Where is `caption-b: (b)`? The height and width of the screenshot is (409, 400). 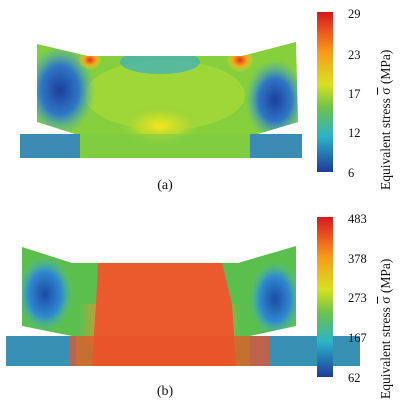 caption-b: (b) is located at coordinates (165, 391).